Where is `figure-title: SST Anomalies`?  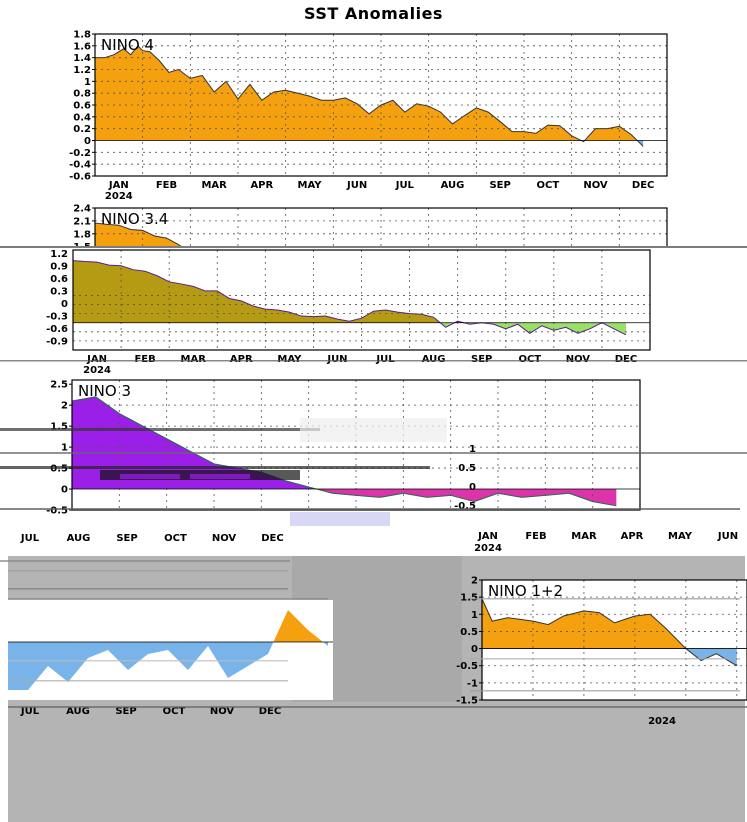
figure-title: SST Anomalies is located at coordinates (373, 13).